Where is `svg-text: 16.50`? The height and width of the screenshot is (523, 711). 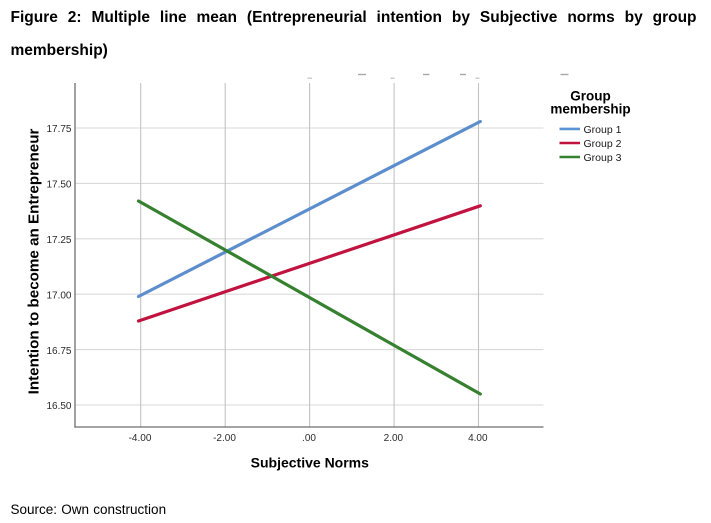 svg-text: 16.50 is located at coordinates (58, 406).